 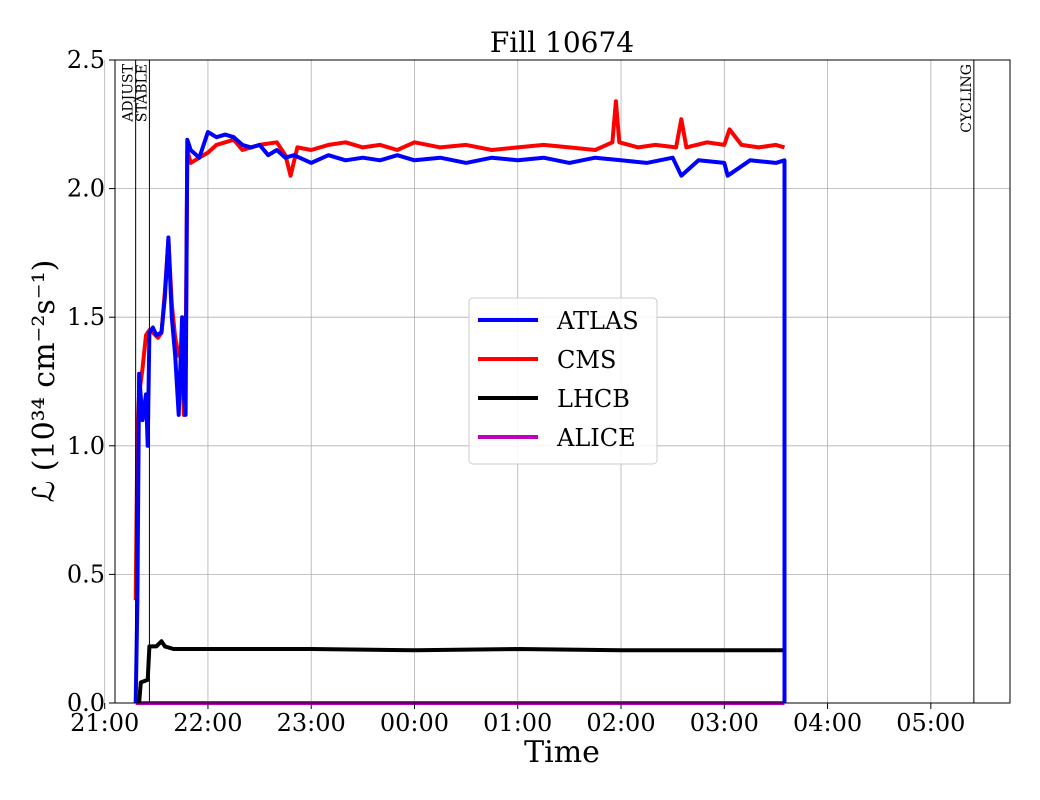 What do you see at coordinates (86, 446) in the screenshot?
I see `y-tick-label: 1.0` at bounding box center [86, 446].